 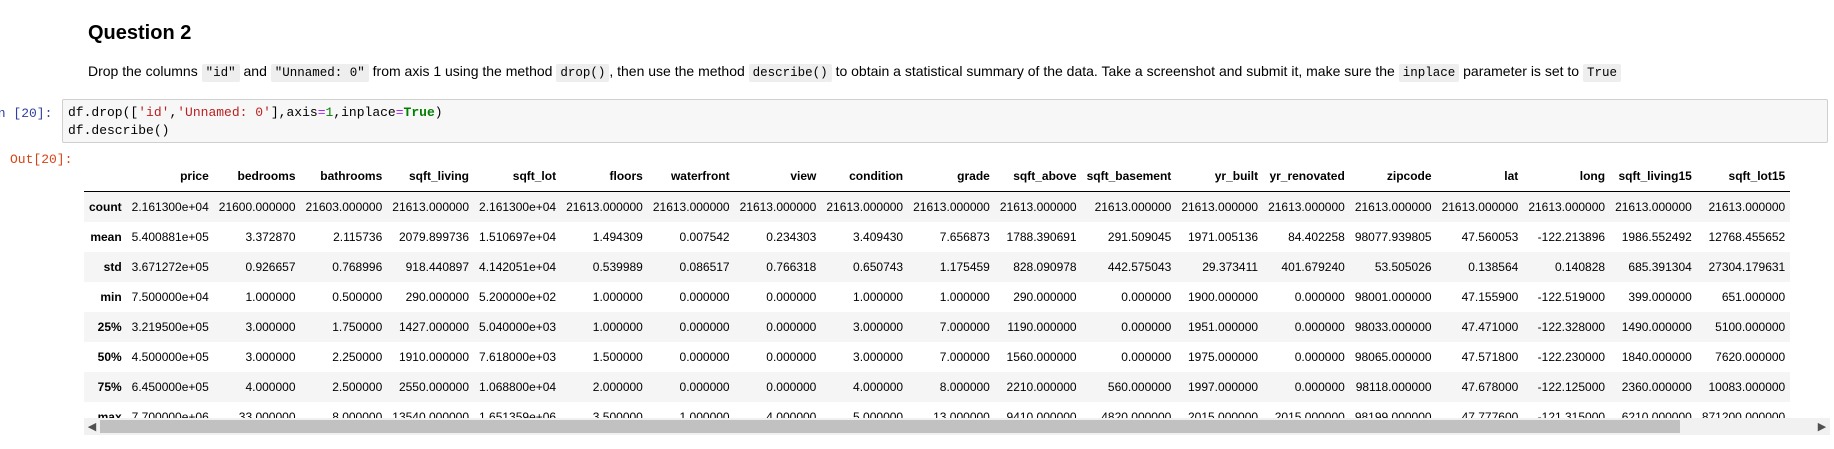 I want to click on code-operator: =, so click(x=321, y=112).